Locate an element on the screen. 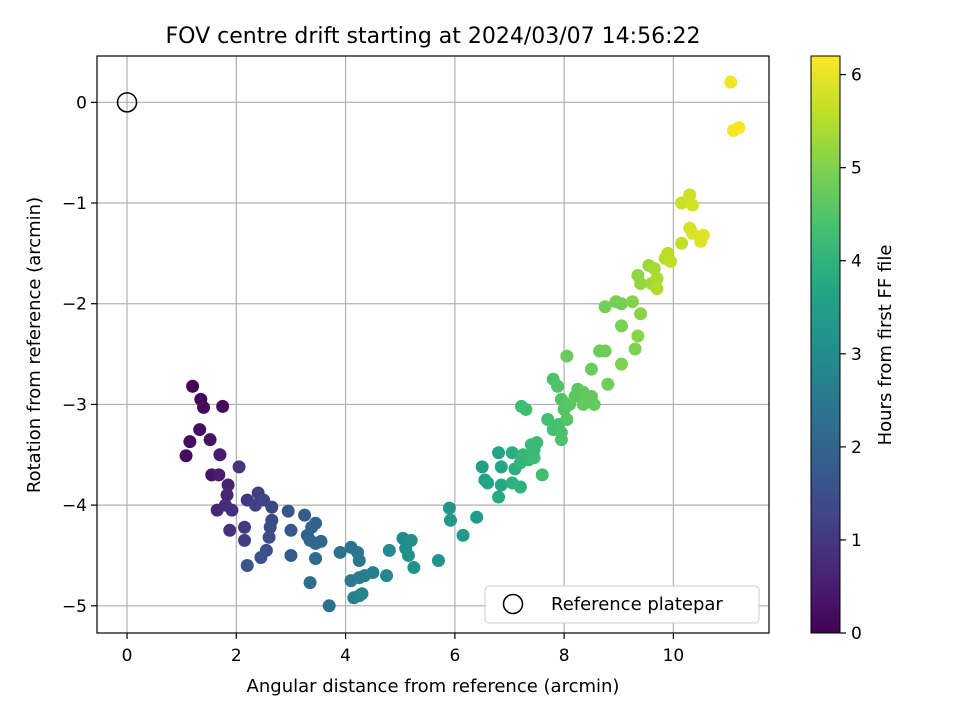  colorbar: 0 1 2 3 4 5 6 Hours from first FF file is located at coordinates (853, 349).